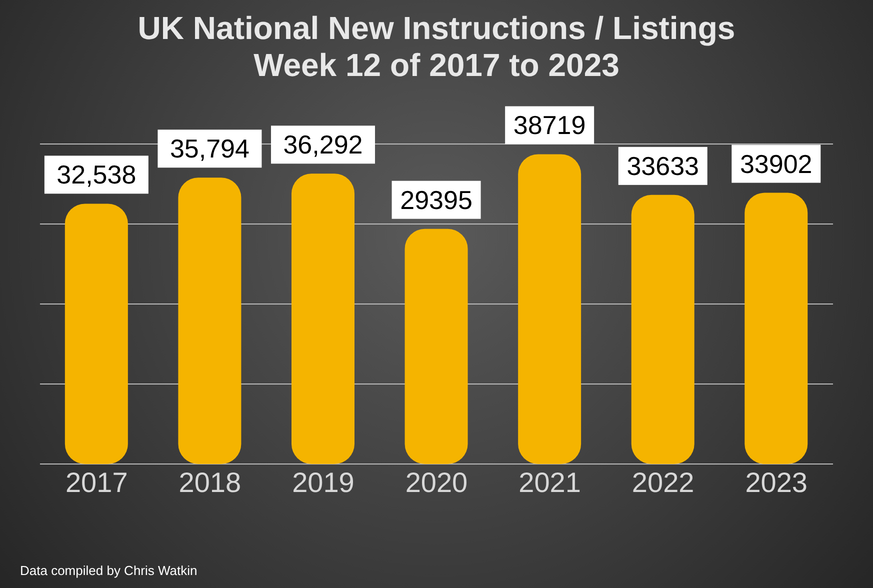 The width and height of the screenshot is (873, 588). I want to click on data-label: 29395, so click(436, 199).